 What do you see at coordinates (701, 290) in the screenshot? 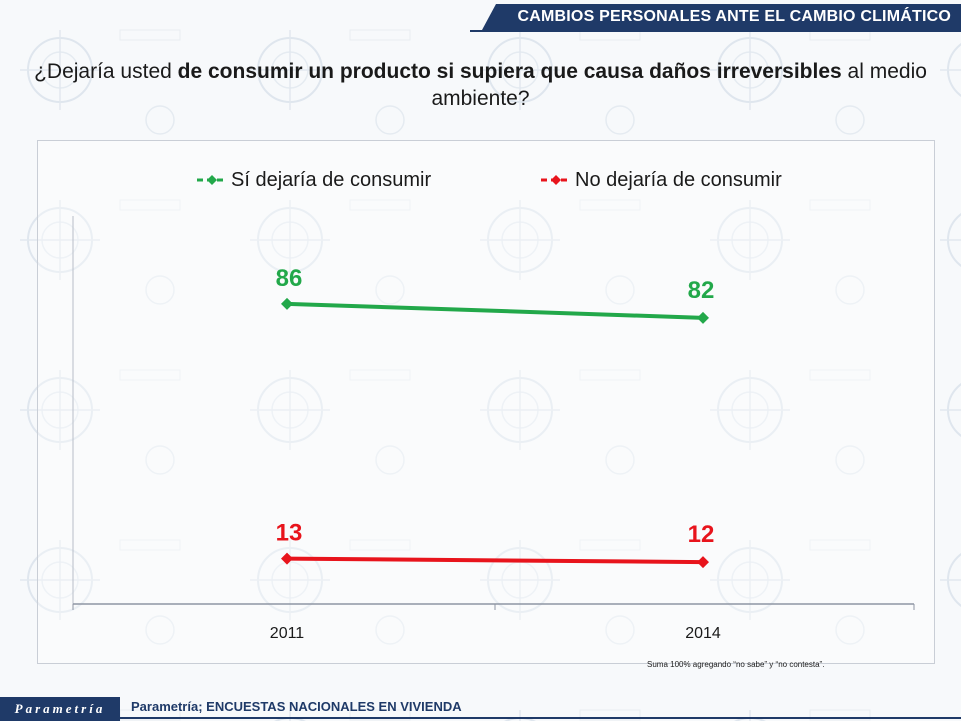
I see `data-label-0-1: 82` at bounding box center [701, 290].